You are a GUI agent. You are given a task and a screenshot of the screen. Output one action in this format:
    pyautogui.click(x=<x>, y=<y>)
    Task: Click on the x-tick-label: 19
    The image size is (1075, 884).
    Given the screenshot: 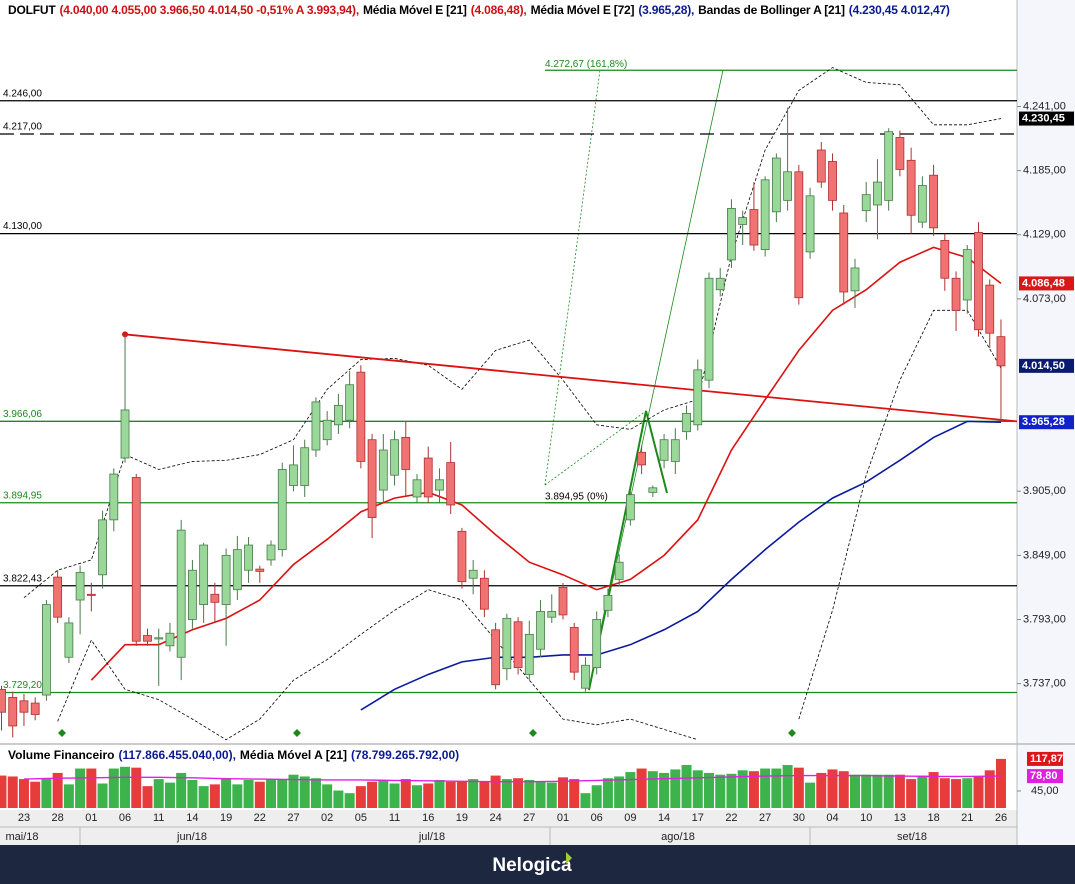 What is the action you would take?
    pyautogui.click(x=462, y=818)
    